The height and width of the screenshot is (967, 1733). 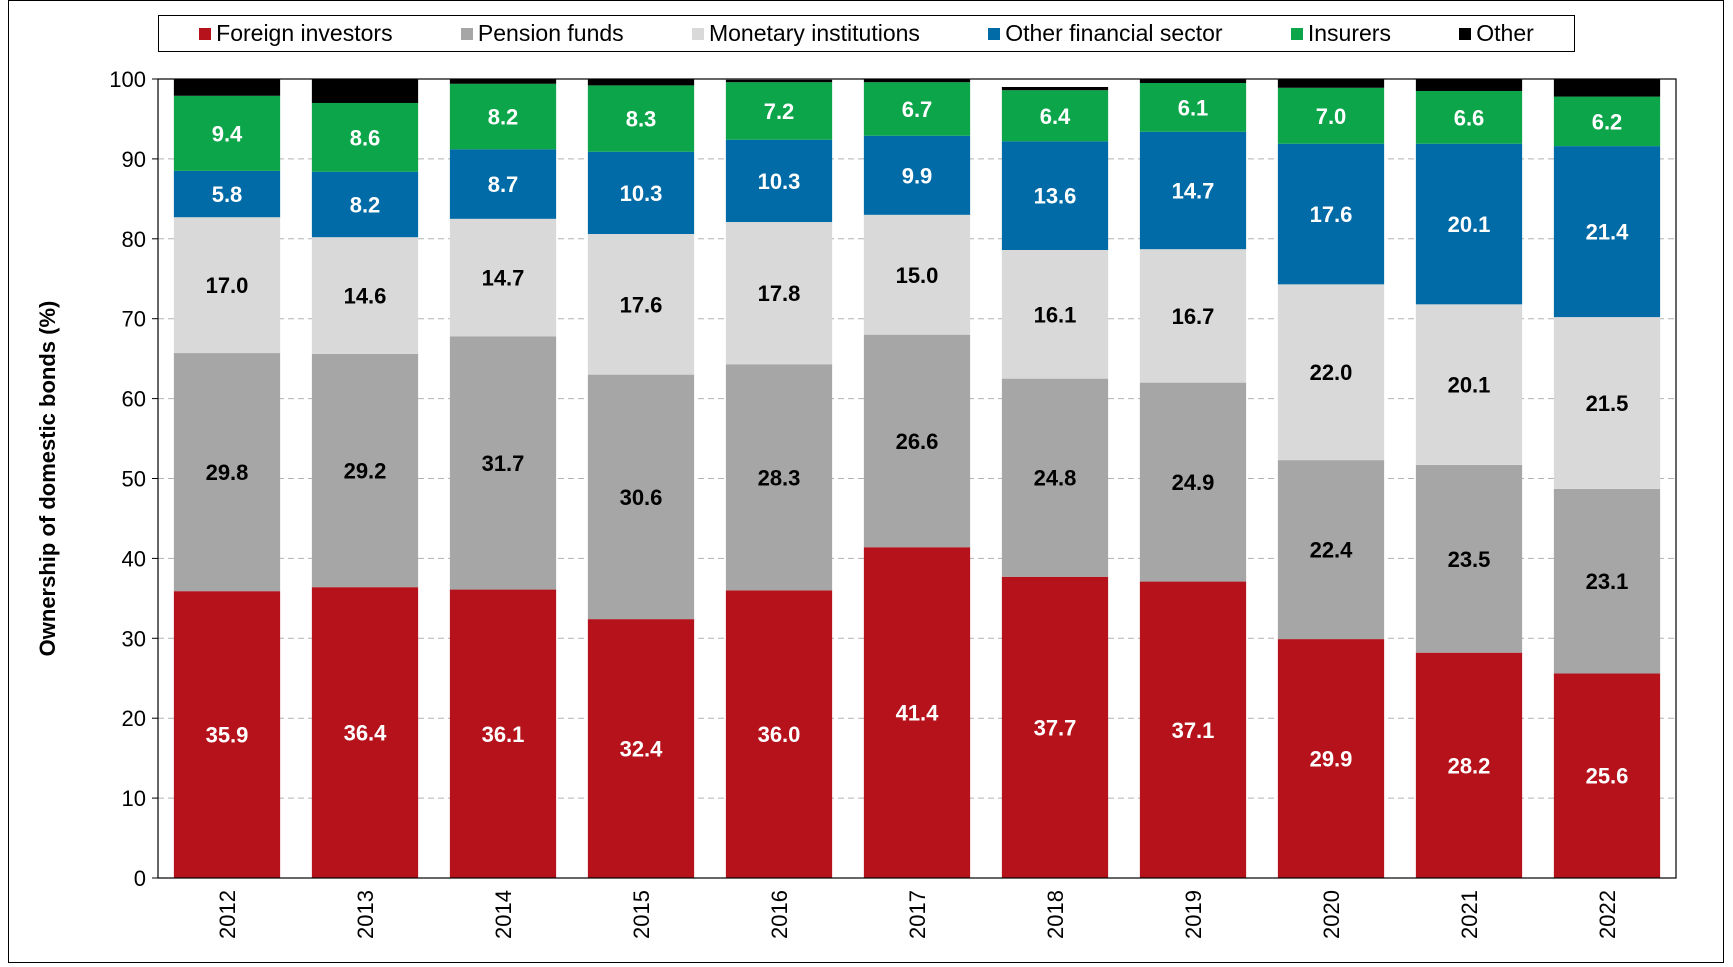 What do you see at coordinates (134, 718) in the screenshot?
I see `y-tick-label: 20` at bounding box center [134, 718].